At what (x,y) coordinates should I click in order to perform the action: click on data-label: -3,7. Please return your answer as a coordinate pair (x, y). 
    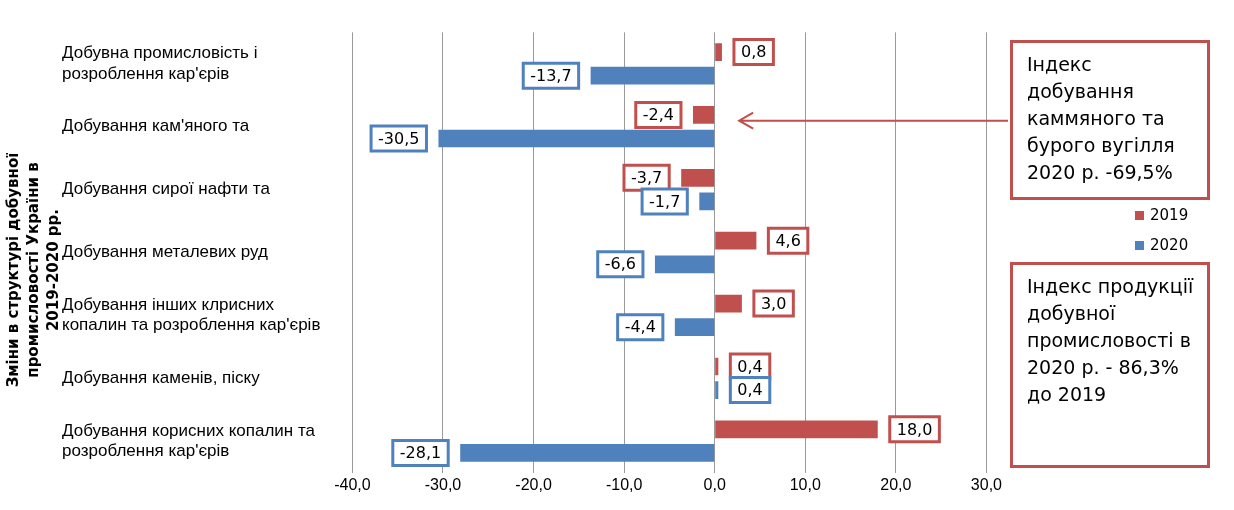
    Looking at the image, I should click on (646, 177).